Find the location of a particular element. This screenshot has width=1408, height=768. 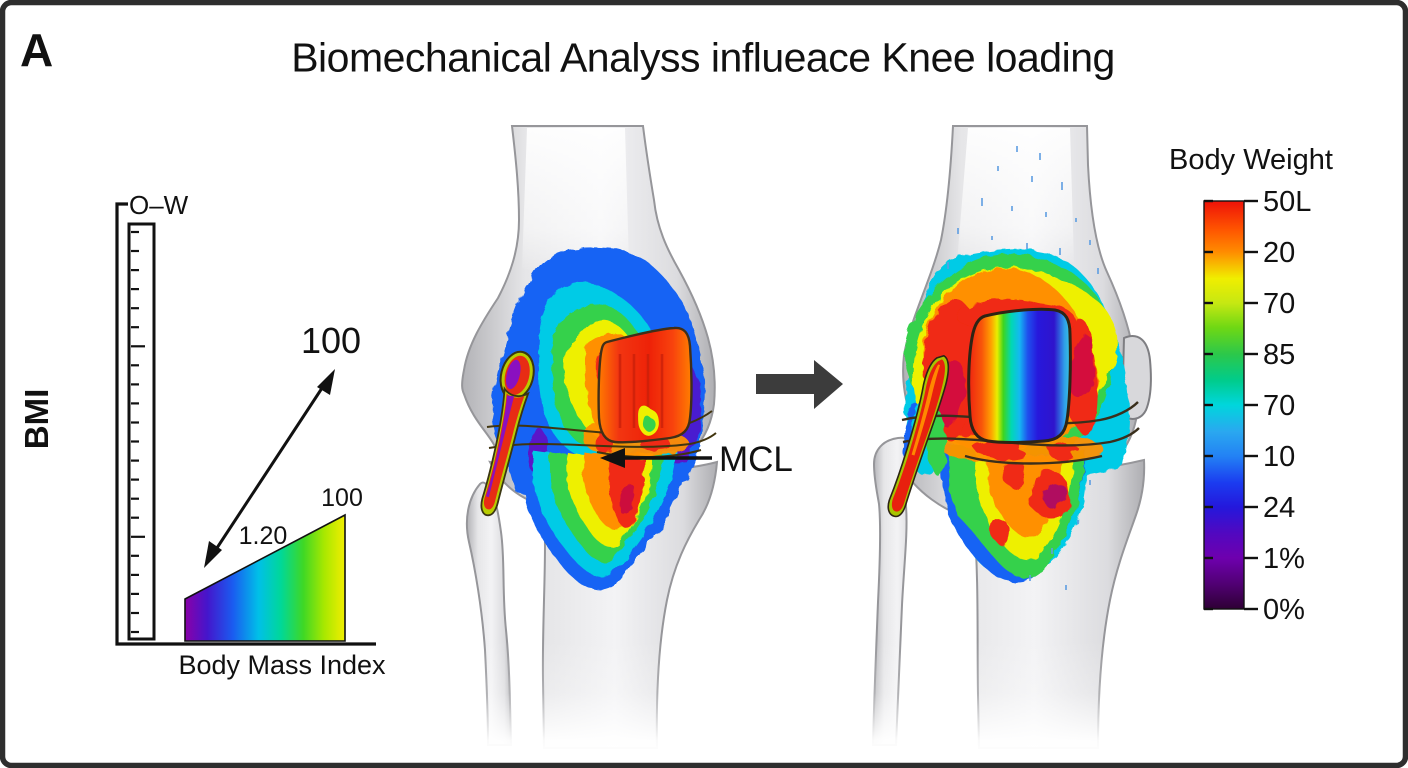

svg-text: 1.20 is located at coordinates (263, 536).